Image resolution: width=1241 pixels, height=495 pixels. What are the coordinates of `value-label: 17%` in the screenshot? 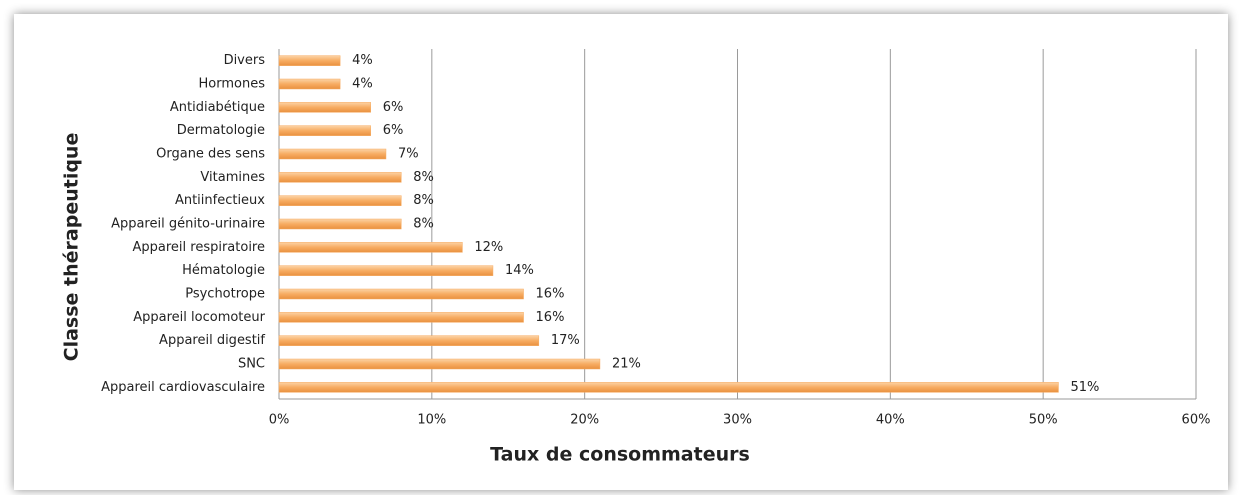 It's located at (565, 340).